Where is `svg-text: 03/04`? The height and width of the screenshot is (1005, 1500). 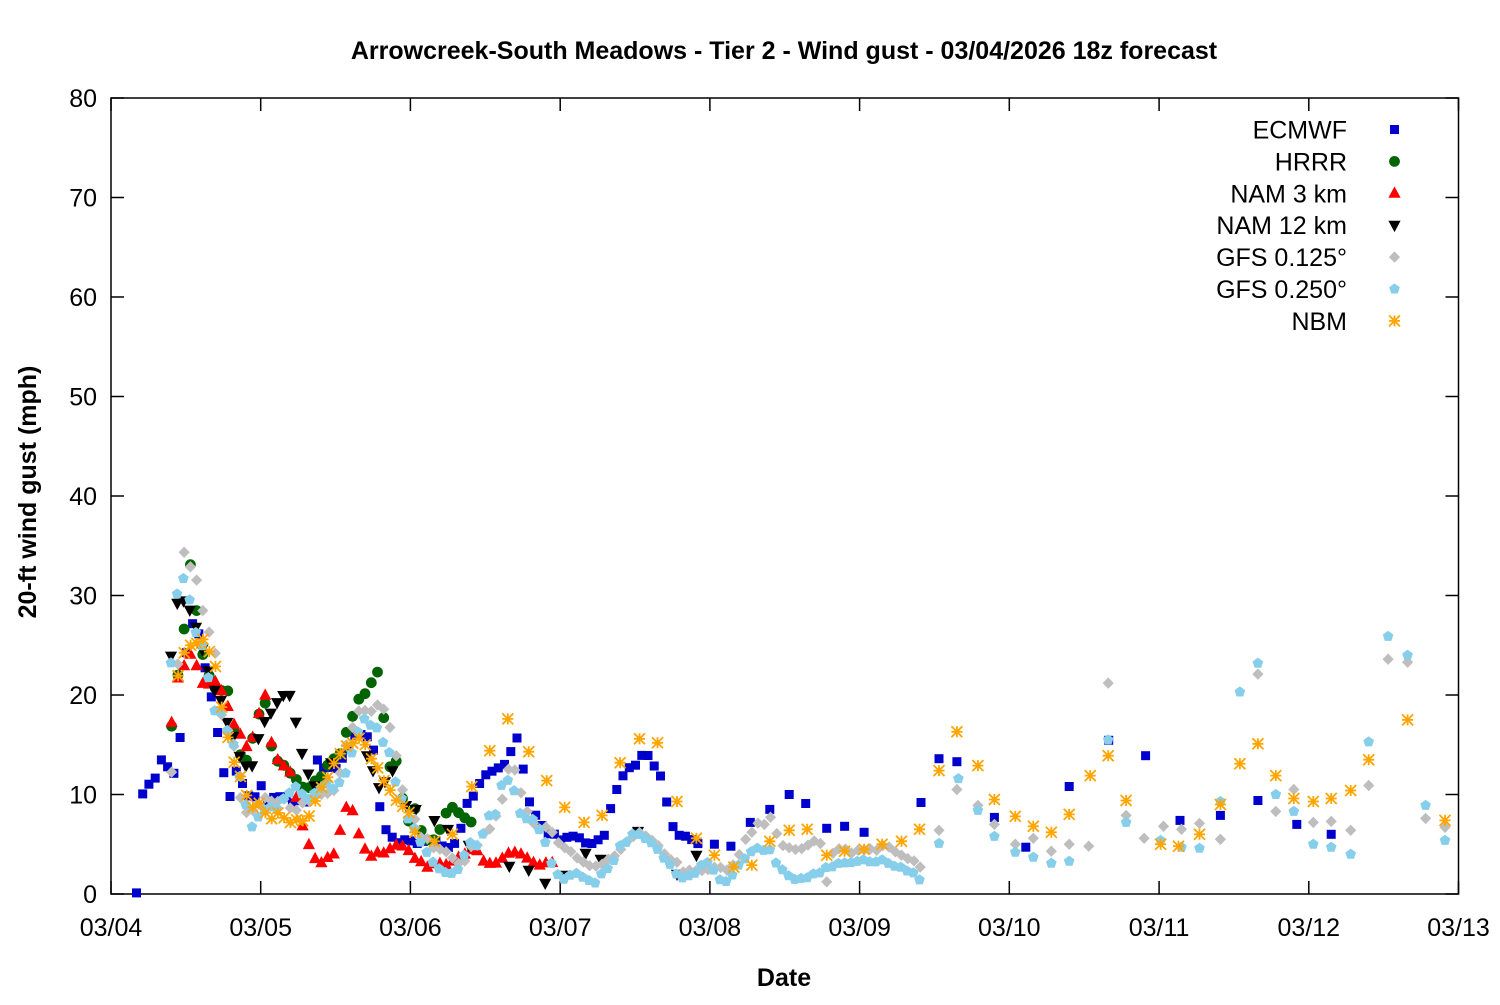
svg-text: 03/04 is located at coordinates (111, 928).